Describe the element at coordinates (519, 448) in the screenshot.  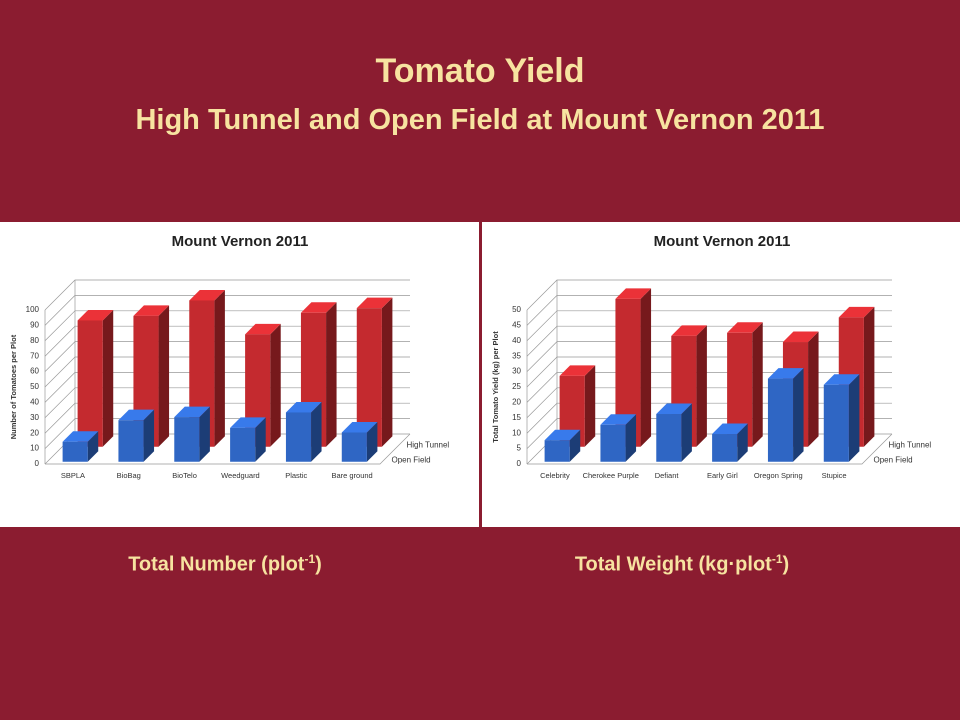
I see `y-tick-label: 5` at that location.